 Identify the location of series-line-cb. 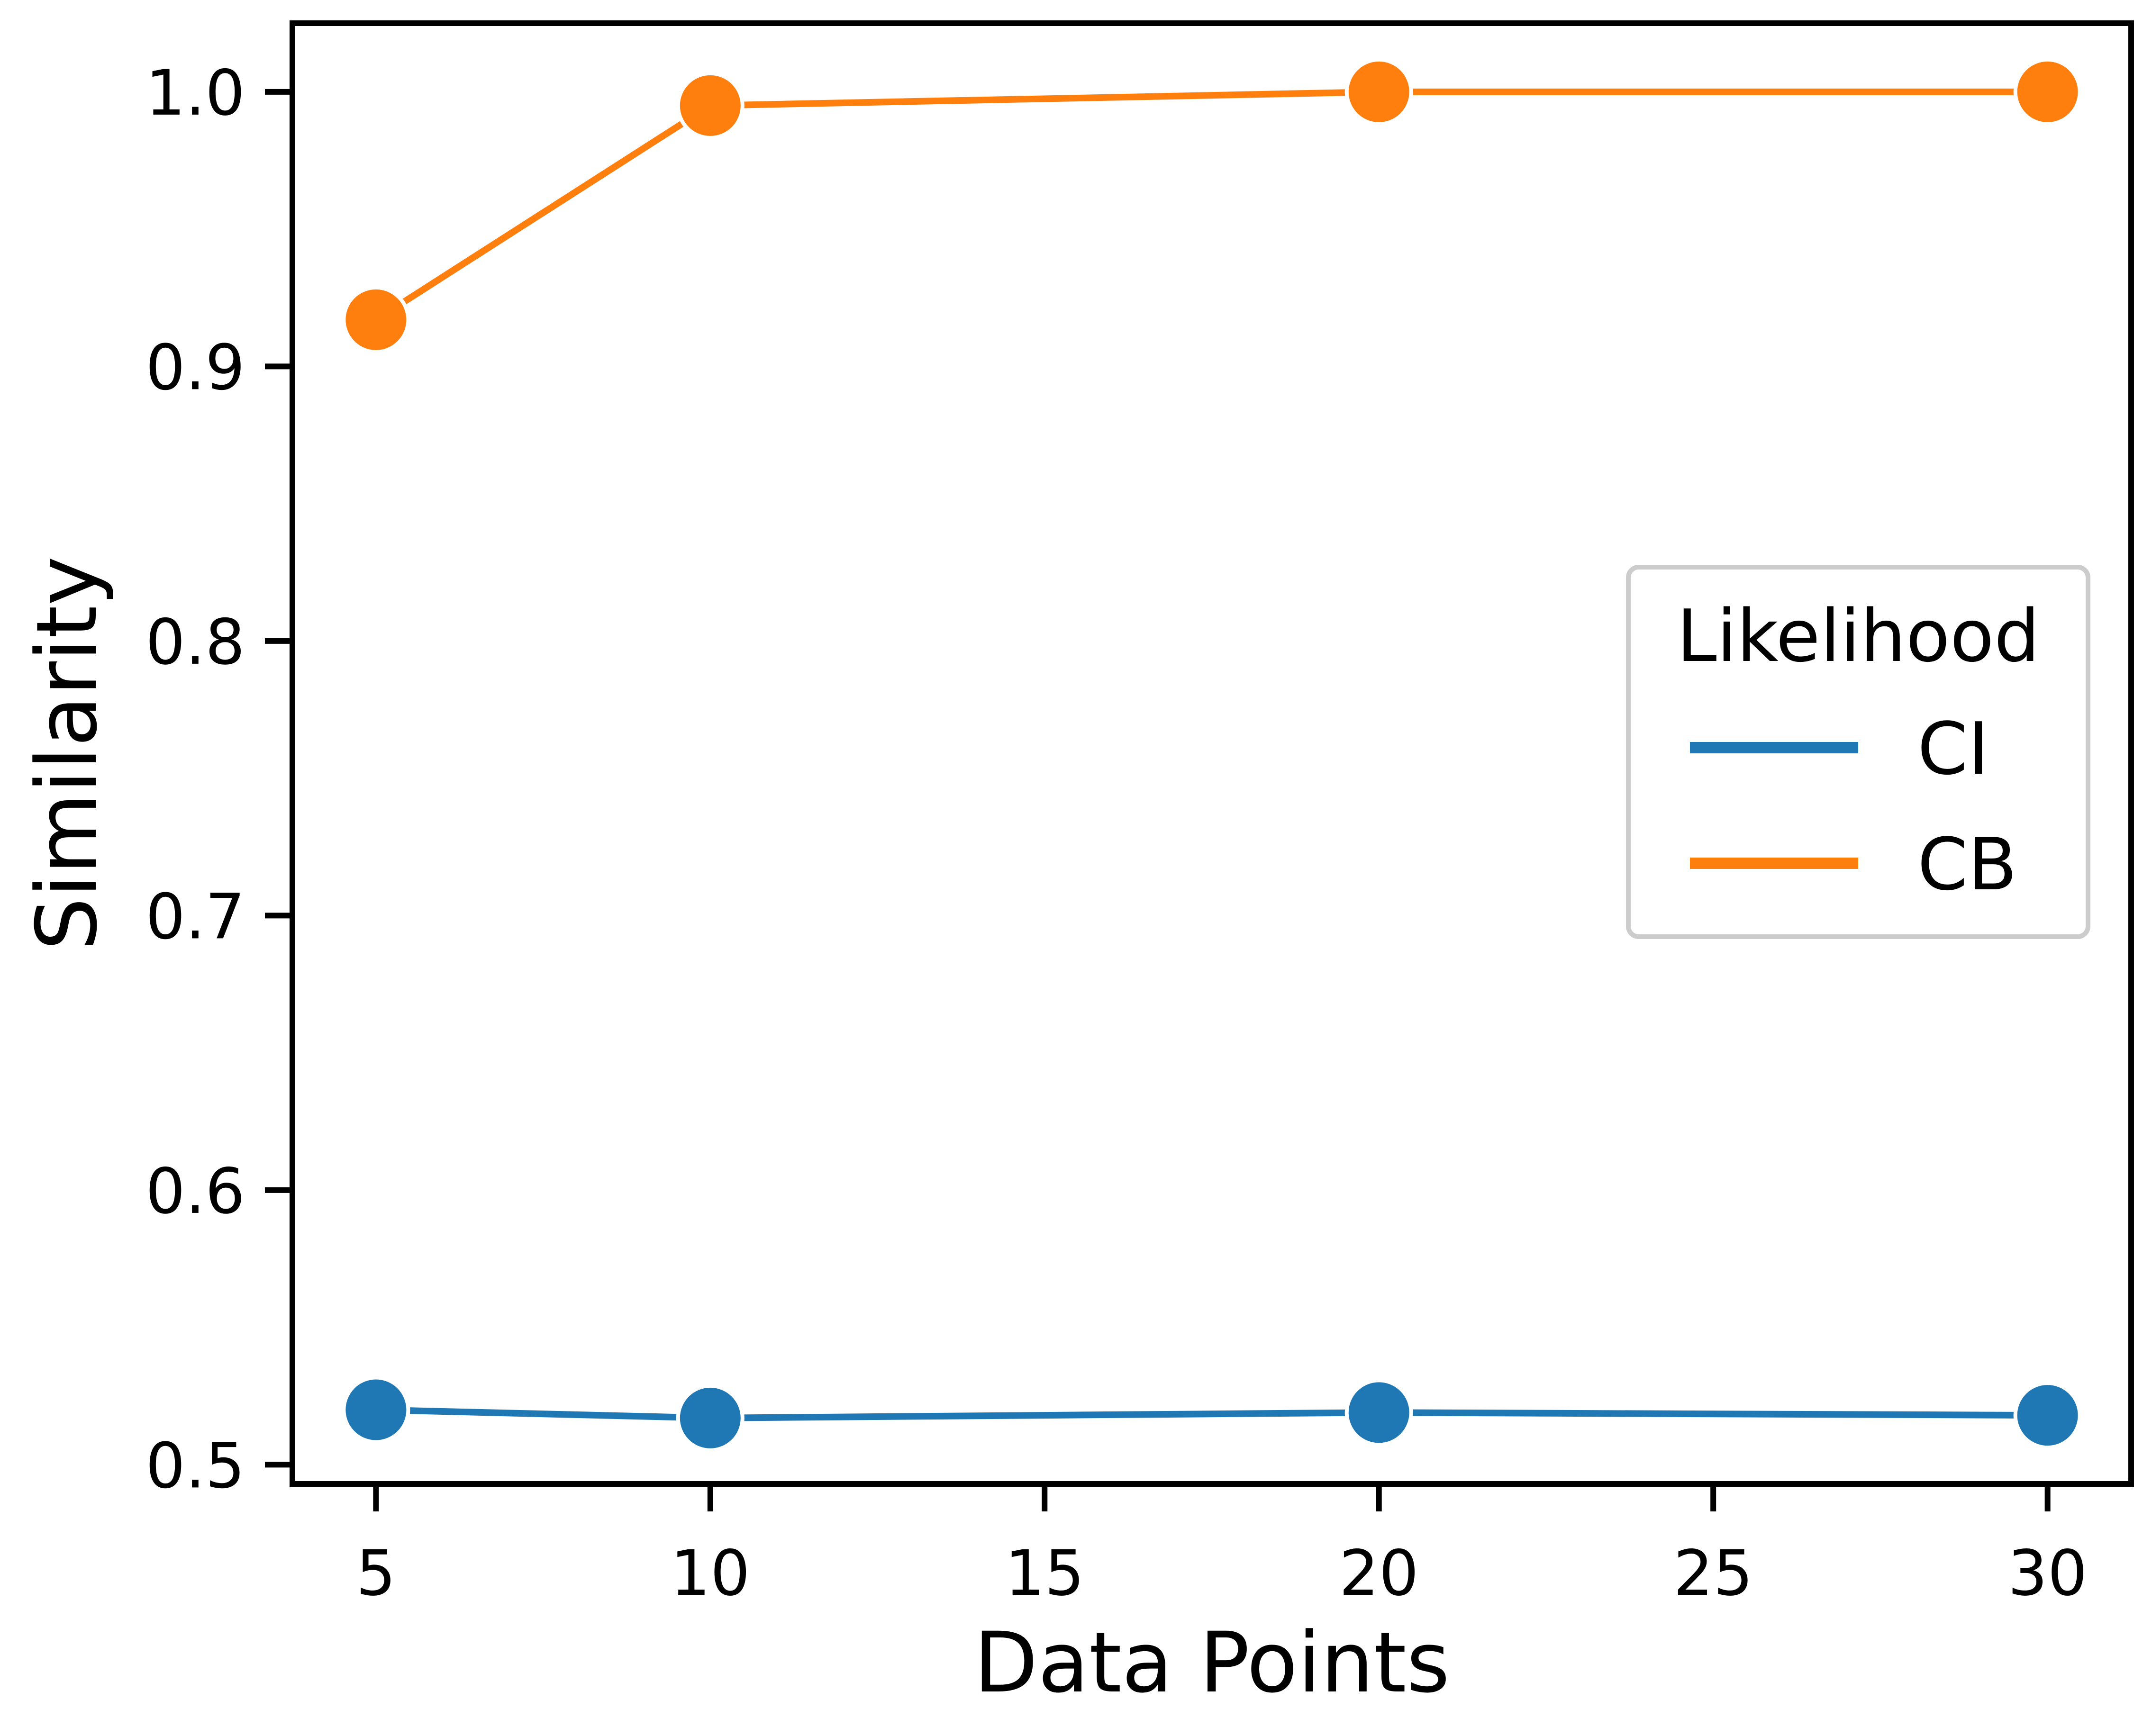
(1211, 205).